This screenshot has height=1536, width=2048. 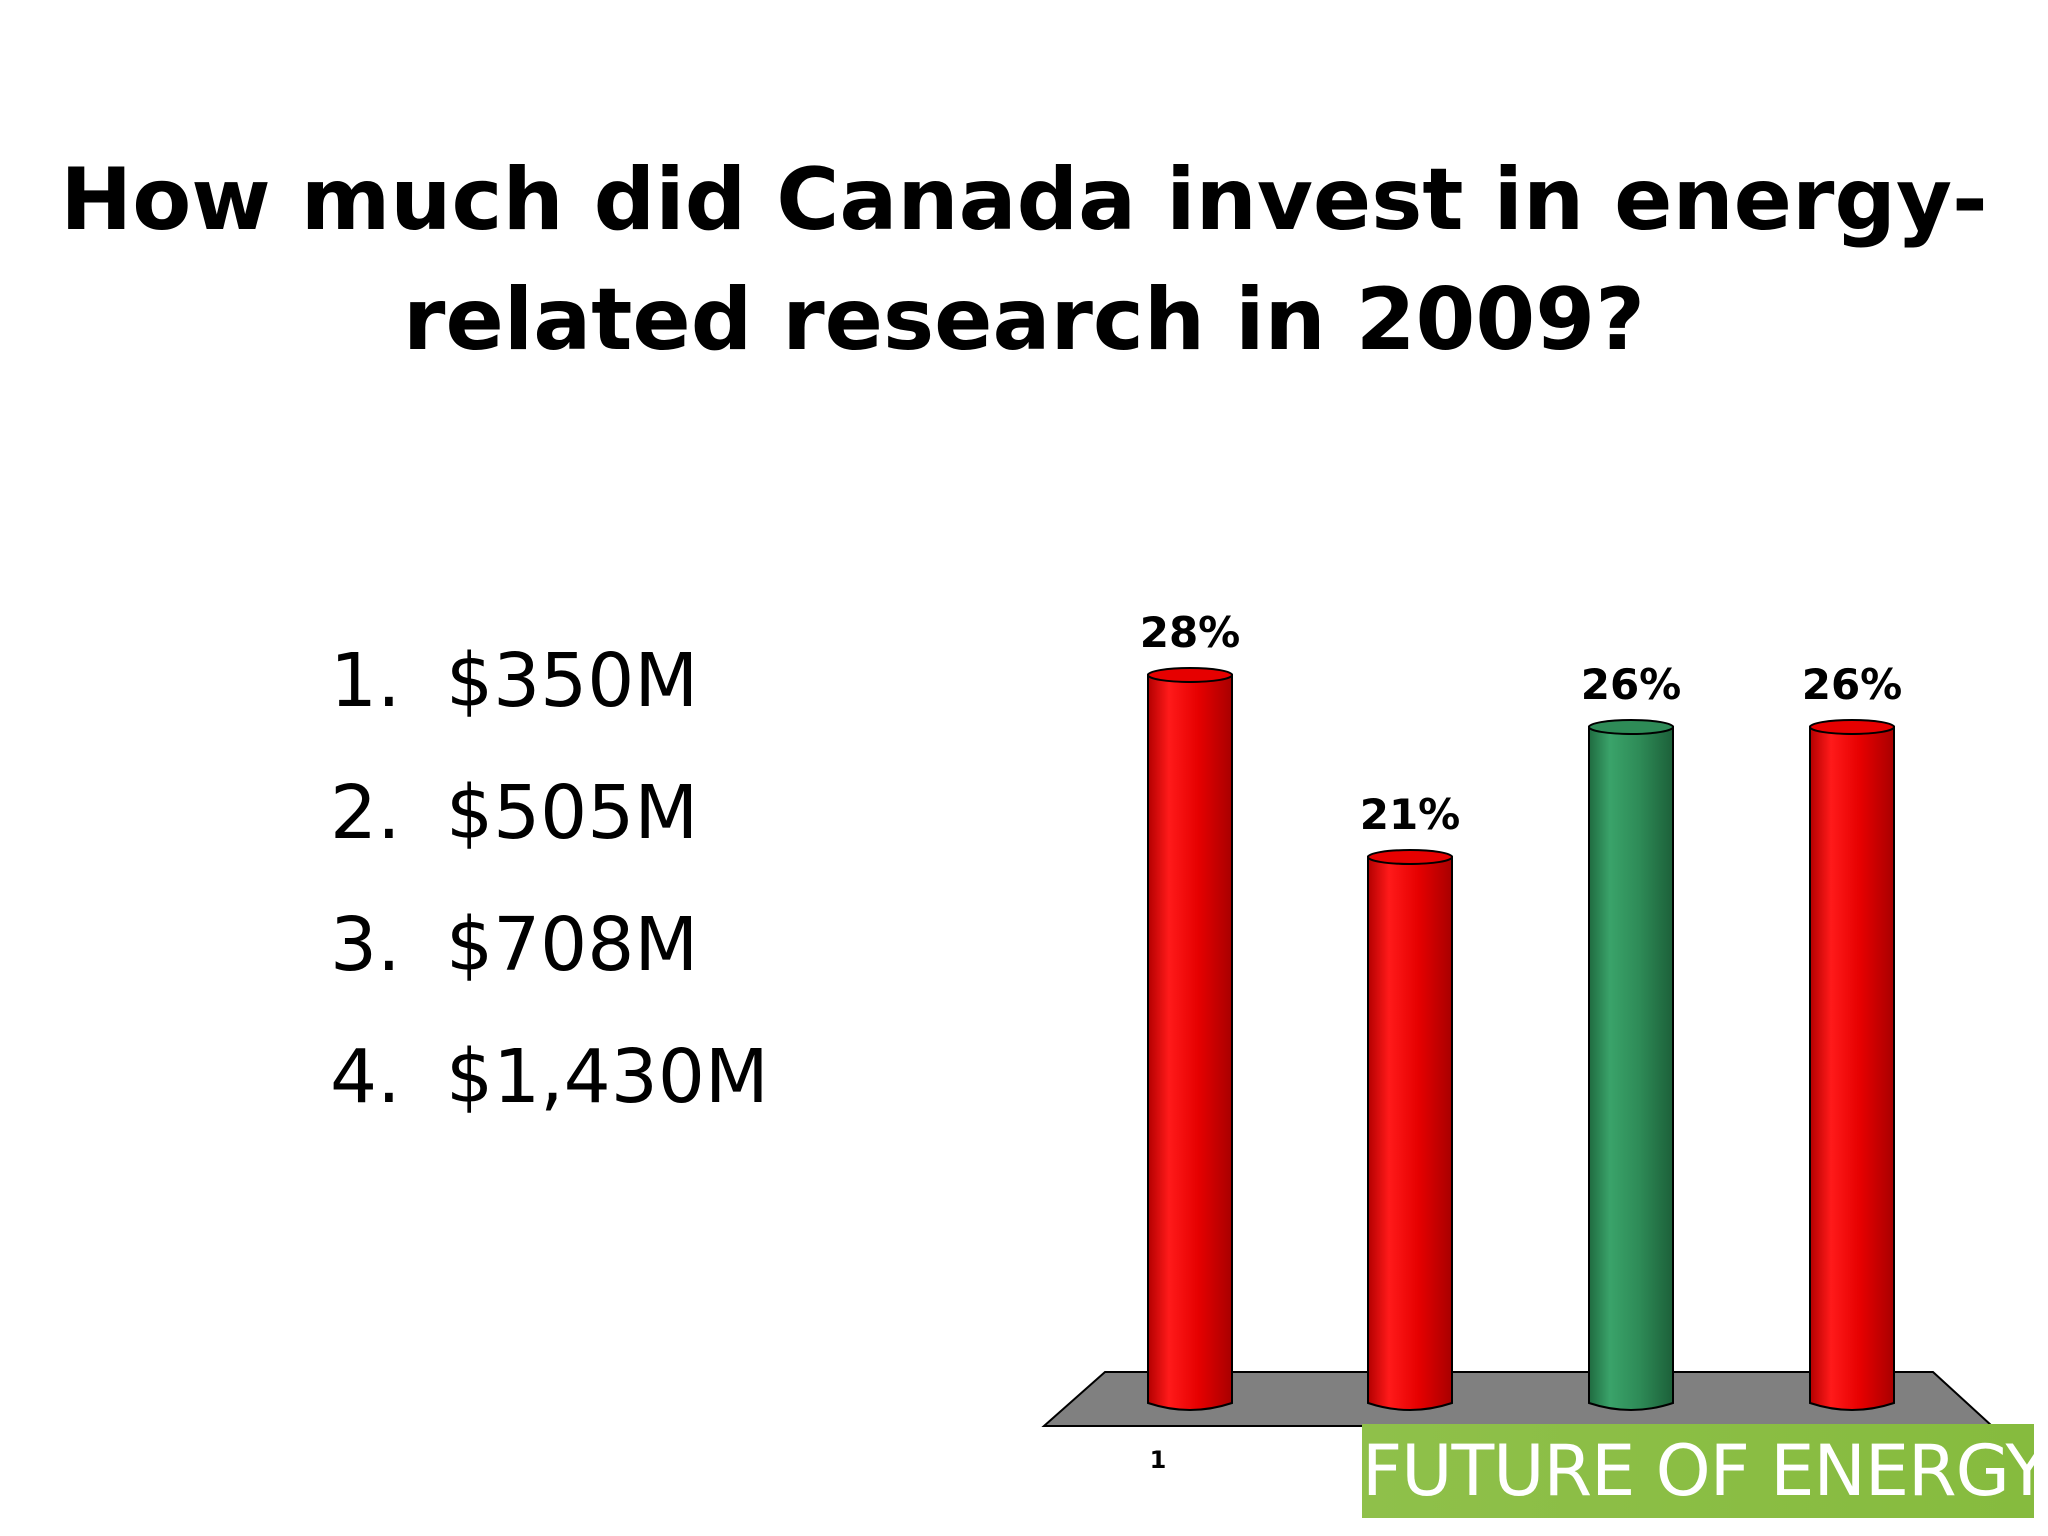 I want to click on data-label-1: 28%, so click(x=1190, y=632).